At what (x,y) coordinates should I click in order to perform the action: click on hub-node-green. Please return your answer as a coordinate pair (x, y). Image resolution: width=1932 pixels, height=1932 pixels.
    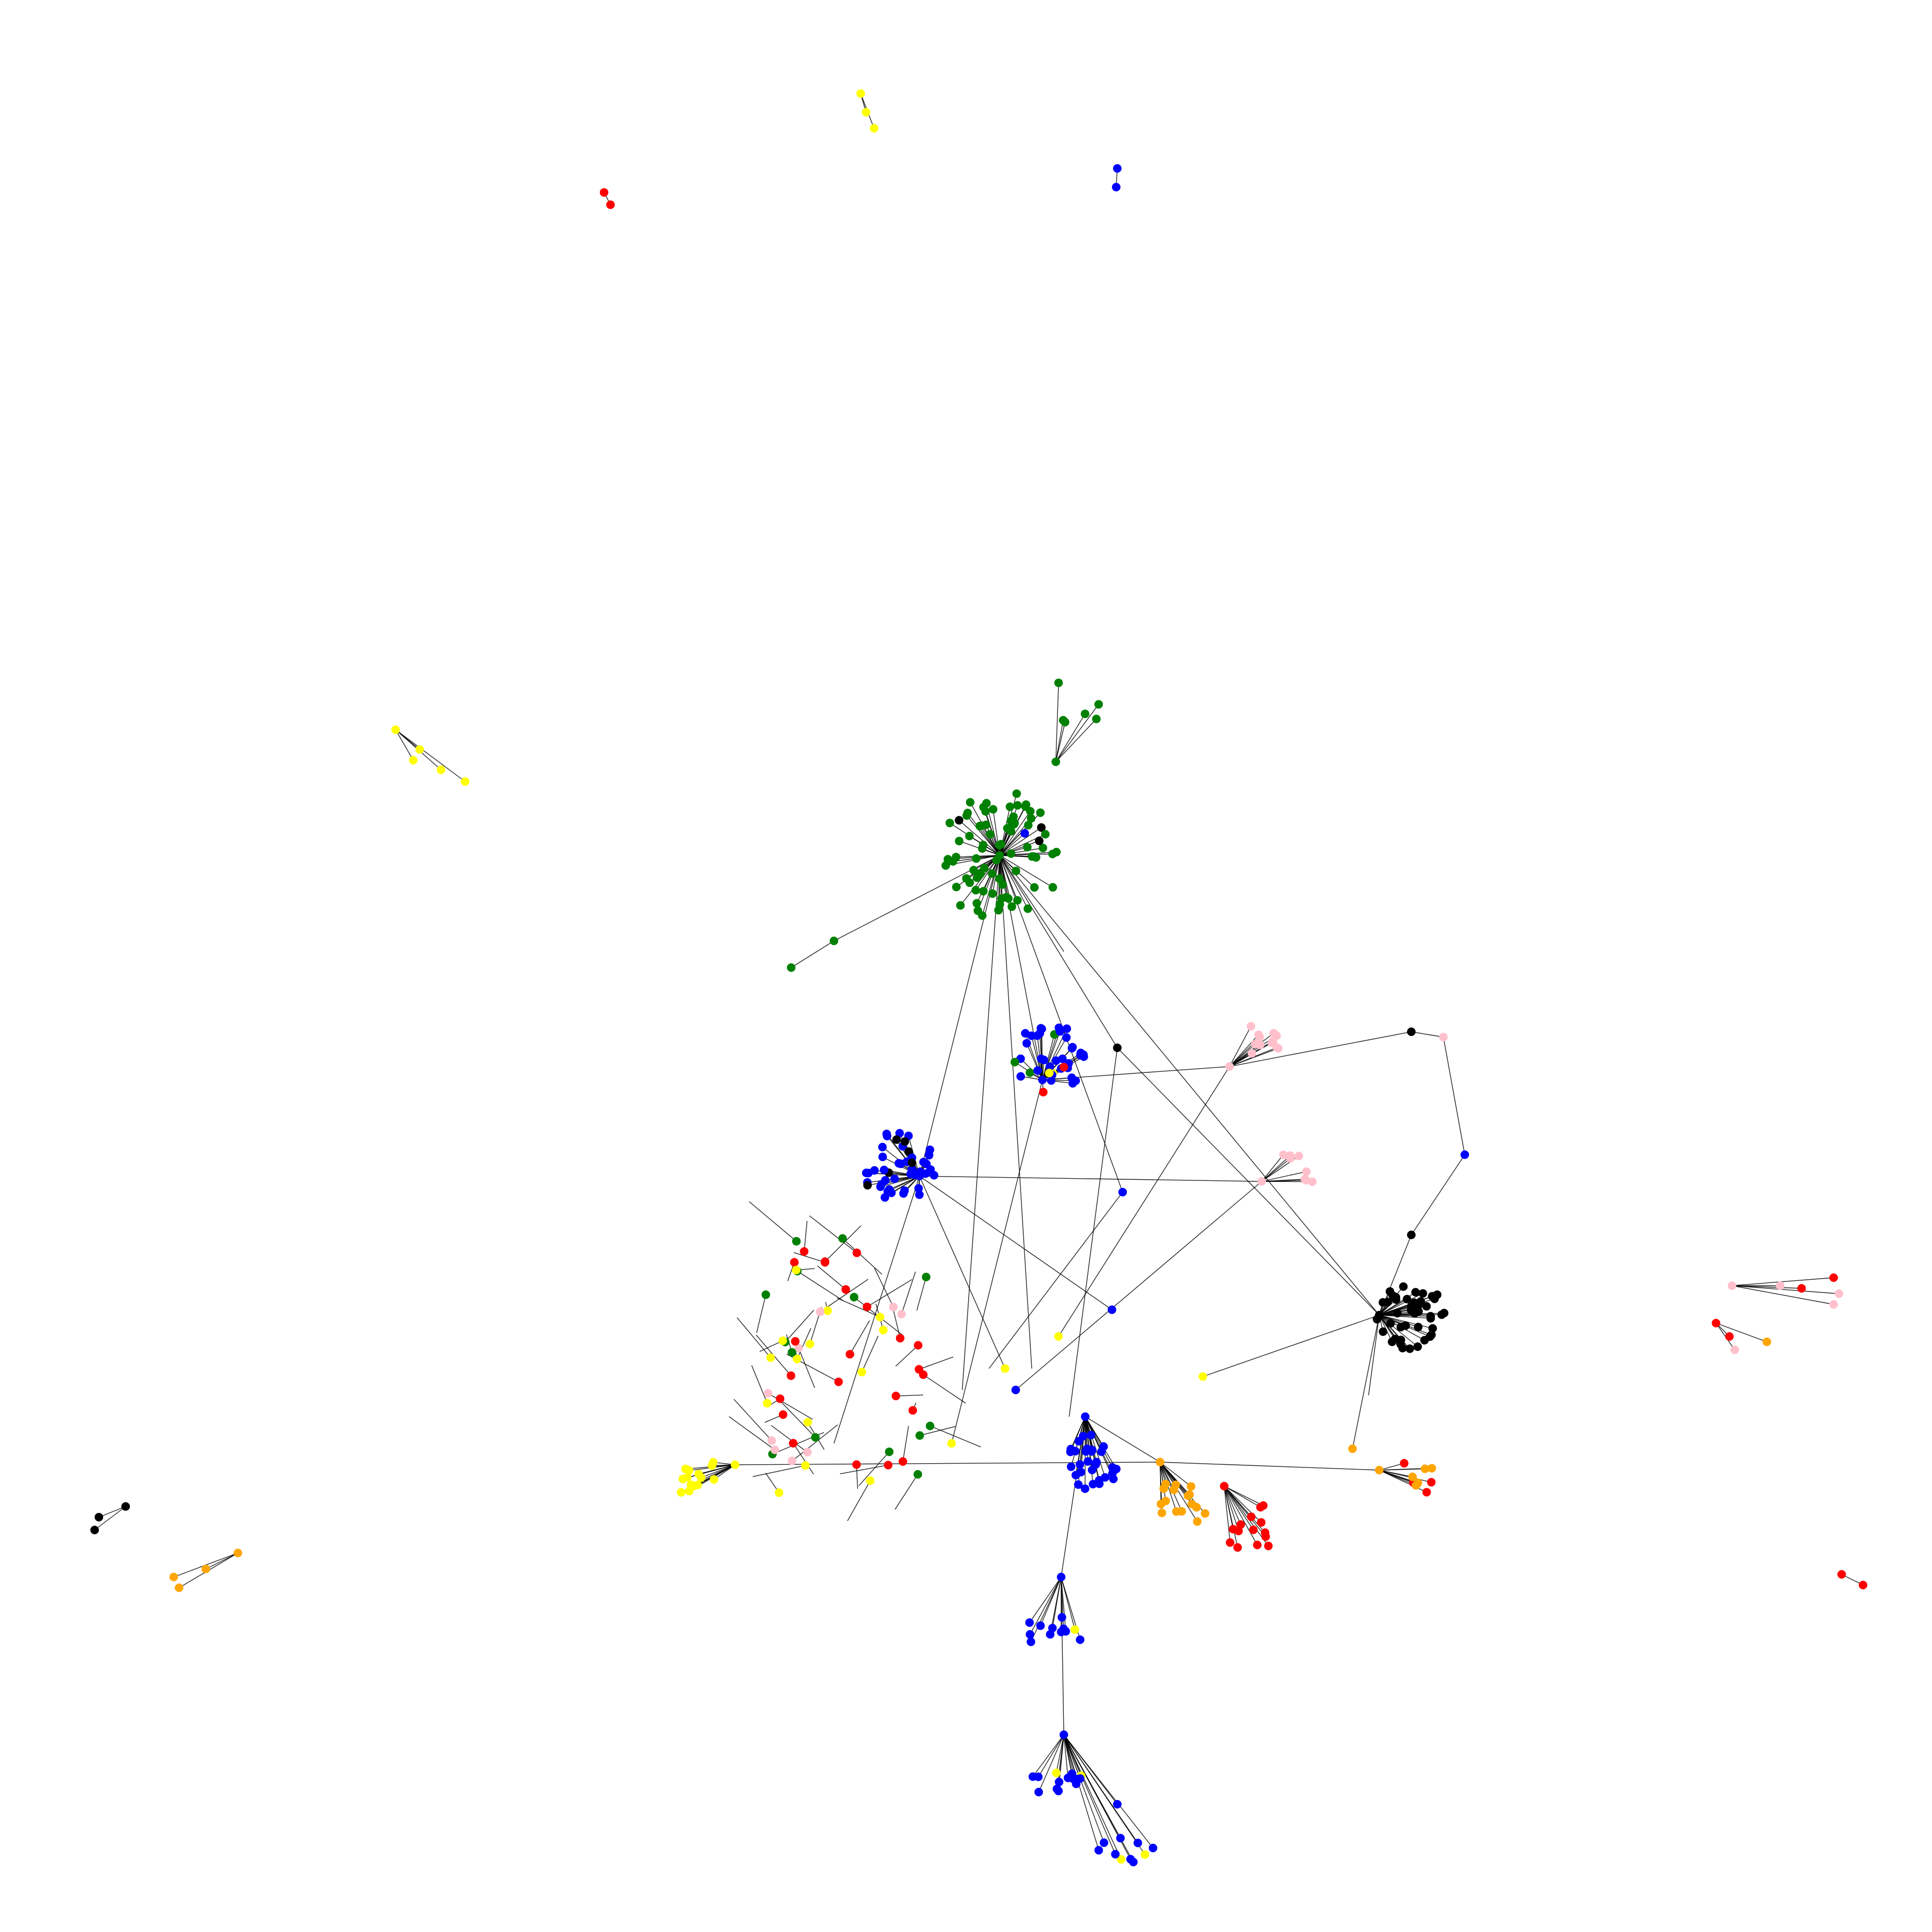
    Looking at the image, I should click on (1056, 762).